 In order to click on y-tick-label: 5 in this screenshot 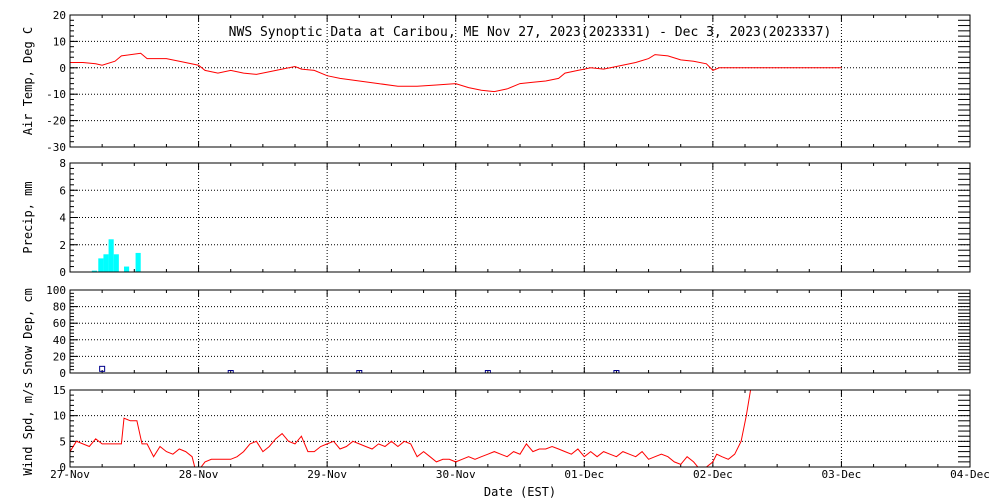, I will do `click(62, 441)`.